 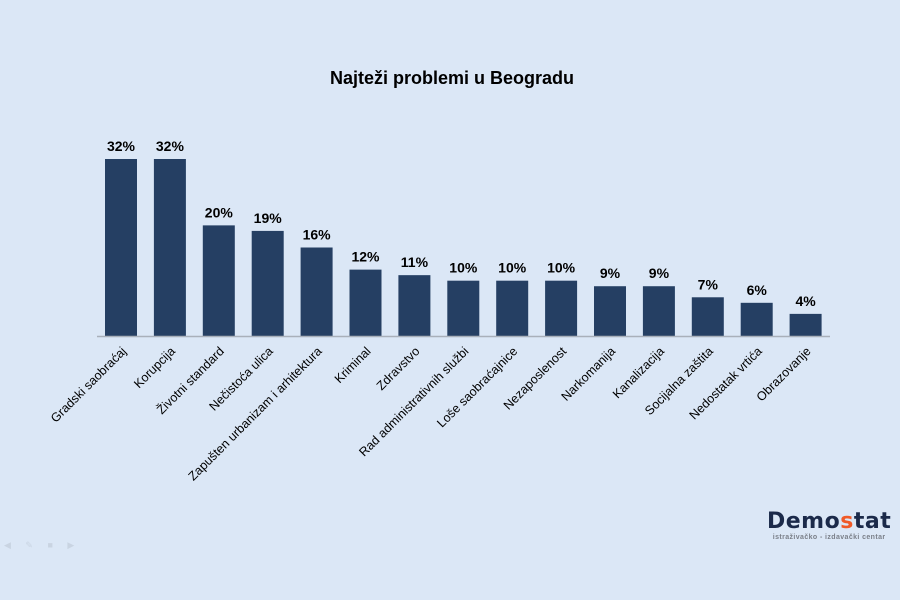 What do you see at coordinates (353, 365) in the screenshot?
I see `category-label: Kriminal` at bounding box center [353, 365].